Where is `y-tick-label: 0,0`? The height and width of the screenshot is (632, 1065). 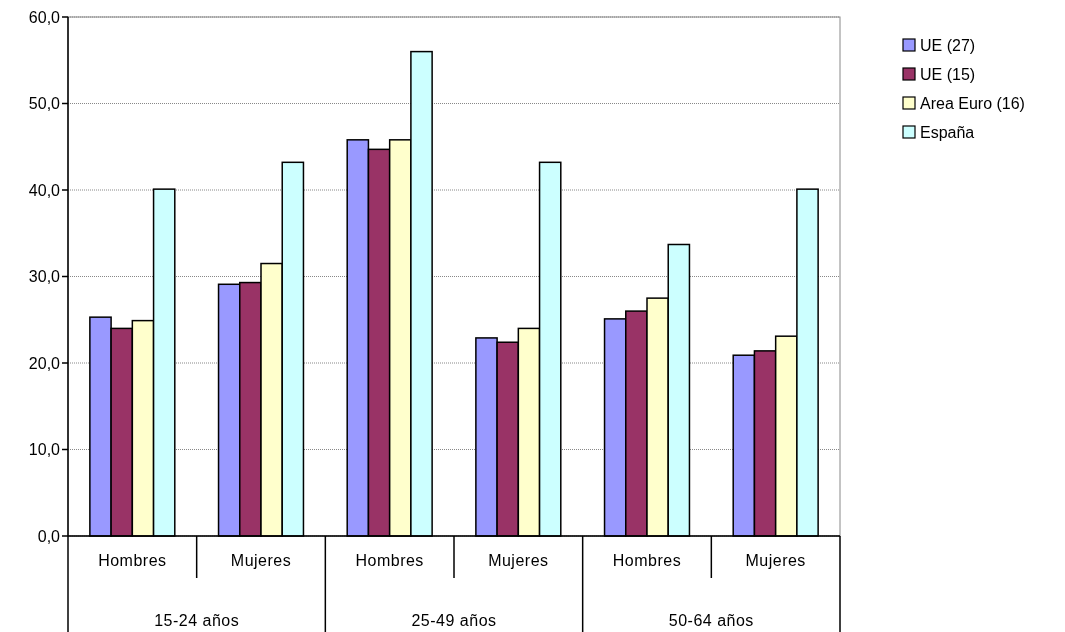 y-tick-label: 0,0 is located at coordinates (49, 536).